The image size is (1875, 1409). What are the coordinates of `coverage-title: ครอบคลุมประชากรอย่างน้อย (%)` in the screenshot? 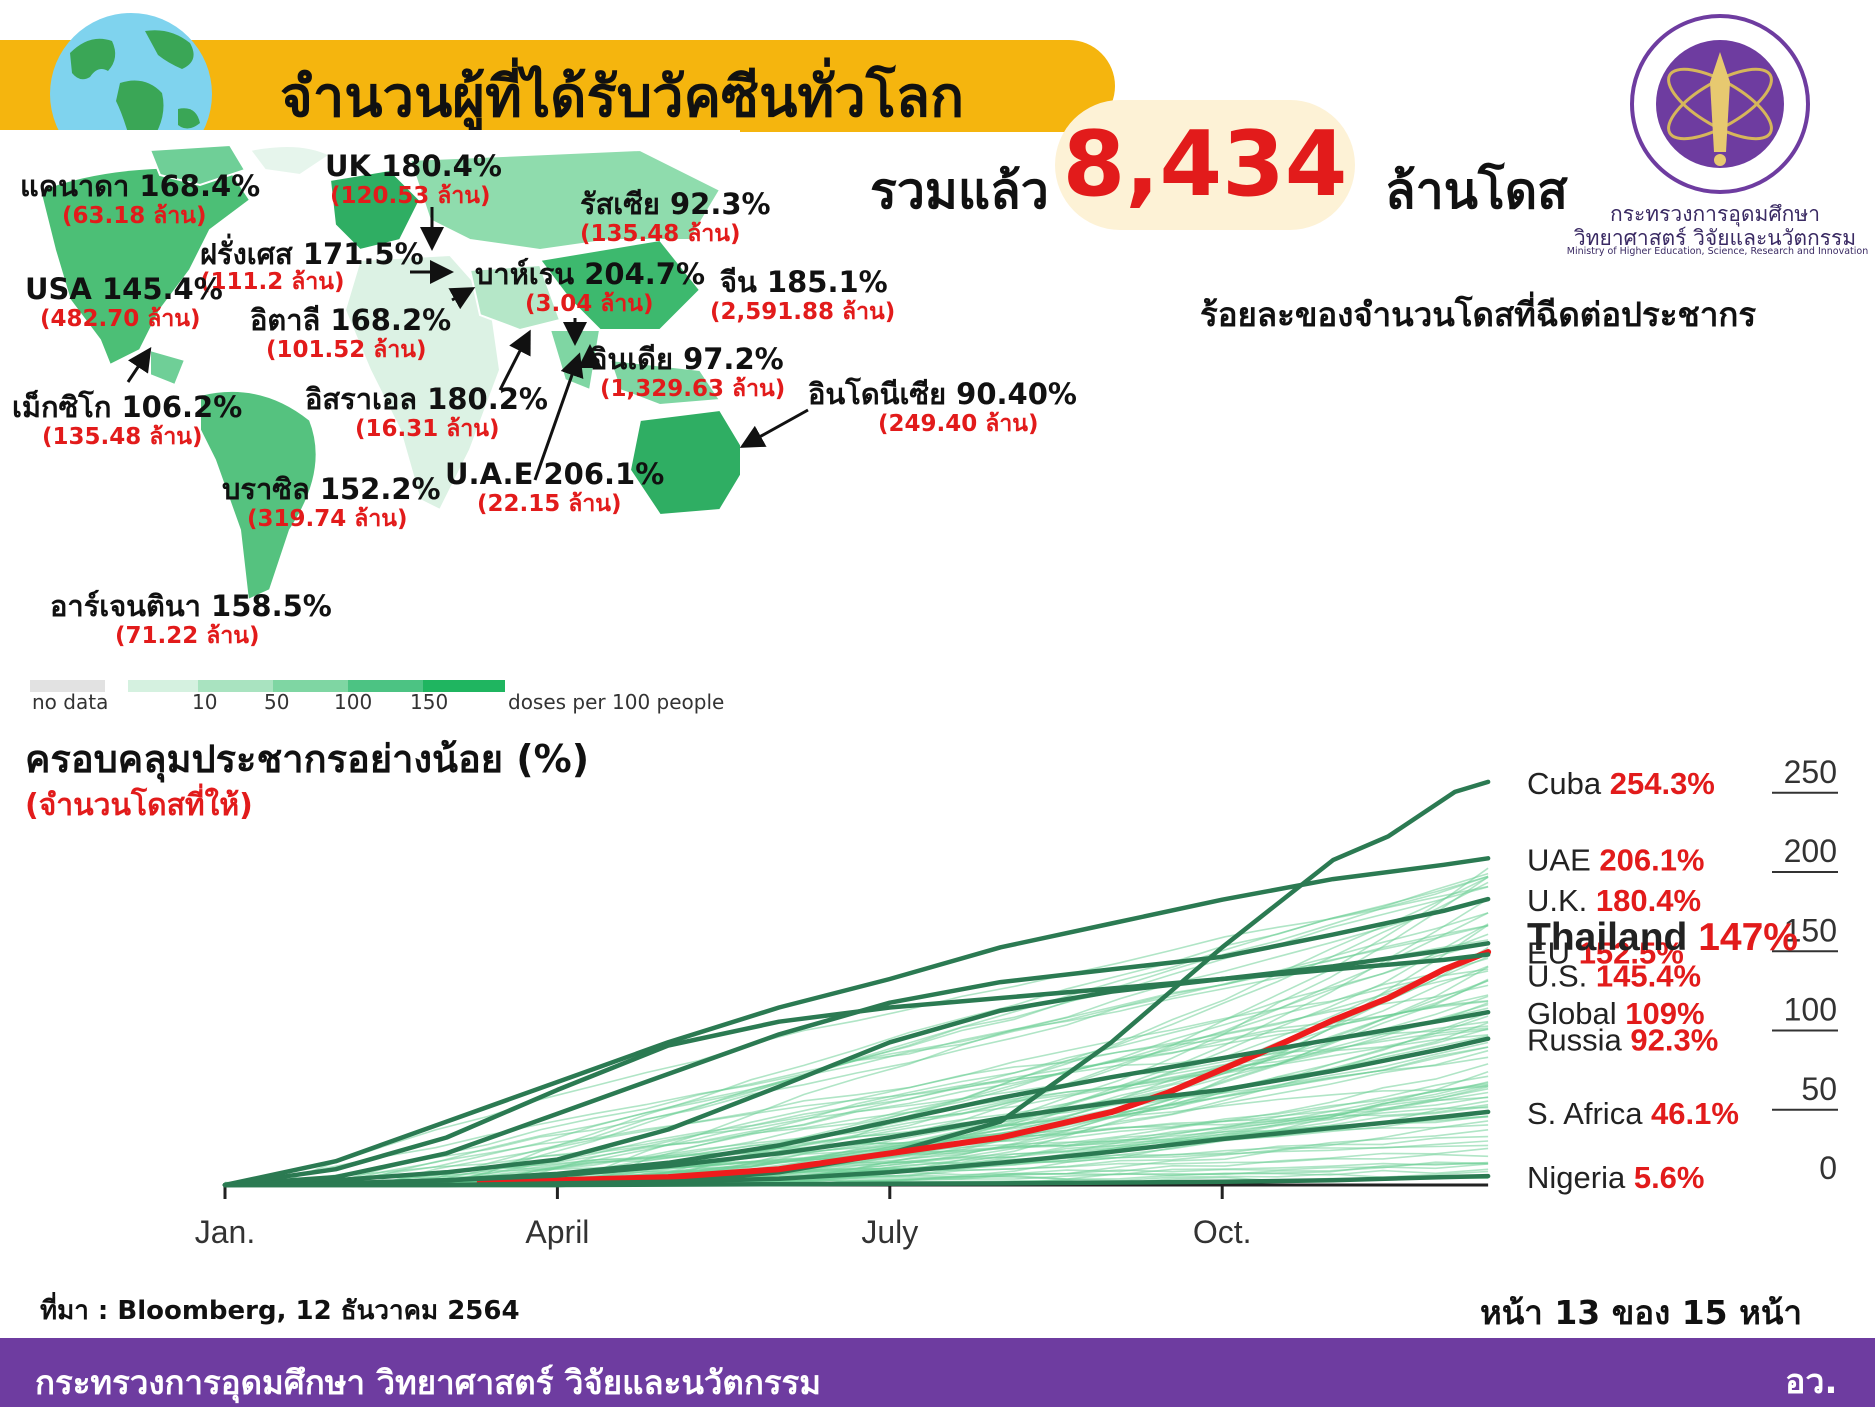 It's located at (307, 759).